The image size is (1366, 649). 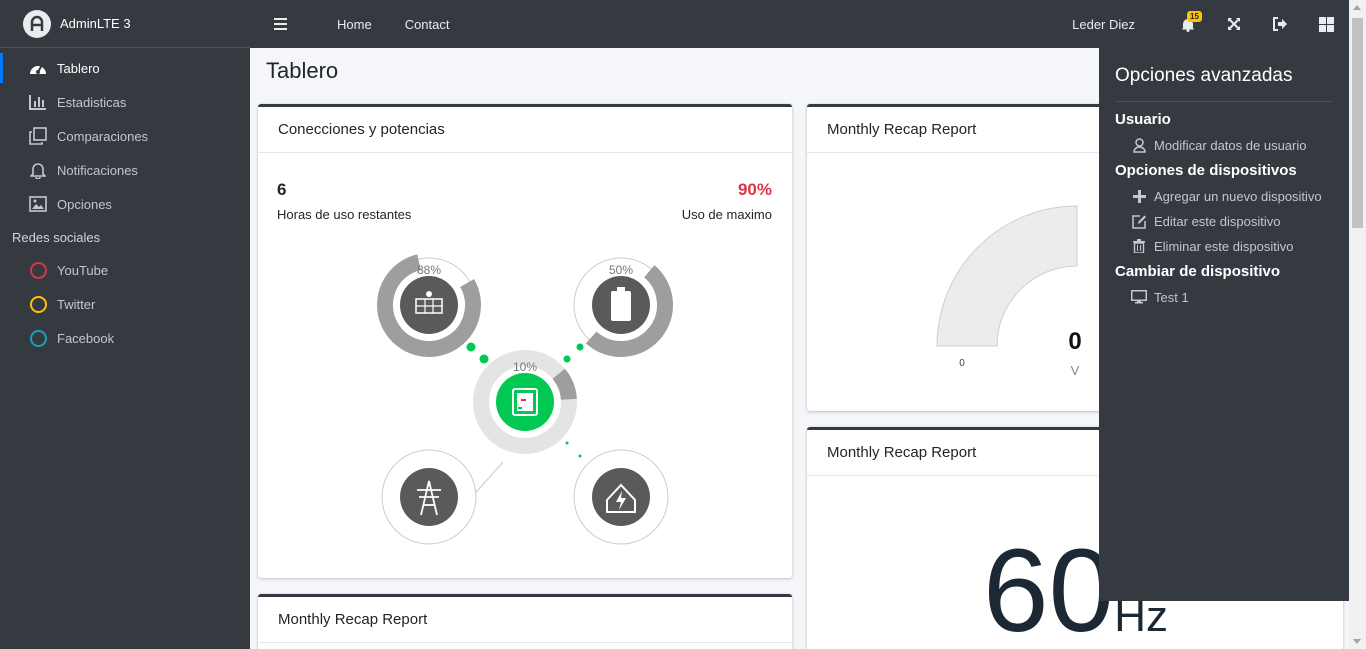 I want to click on battery-node: 50%, so click(x=621, y=307).